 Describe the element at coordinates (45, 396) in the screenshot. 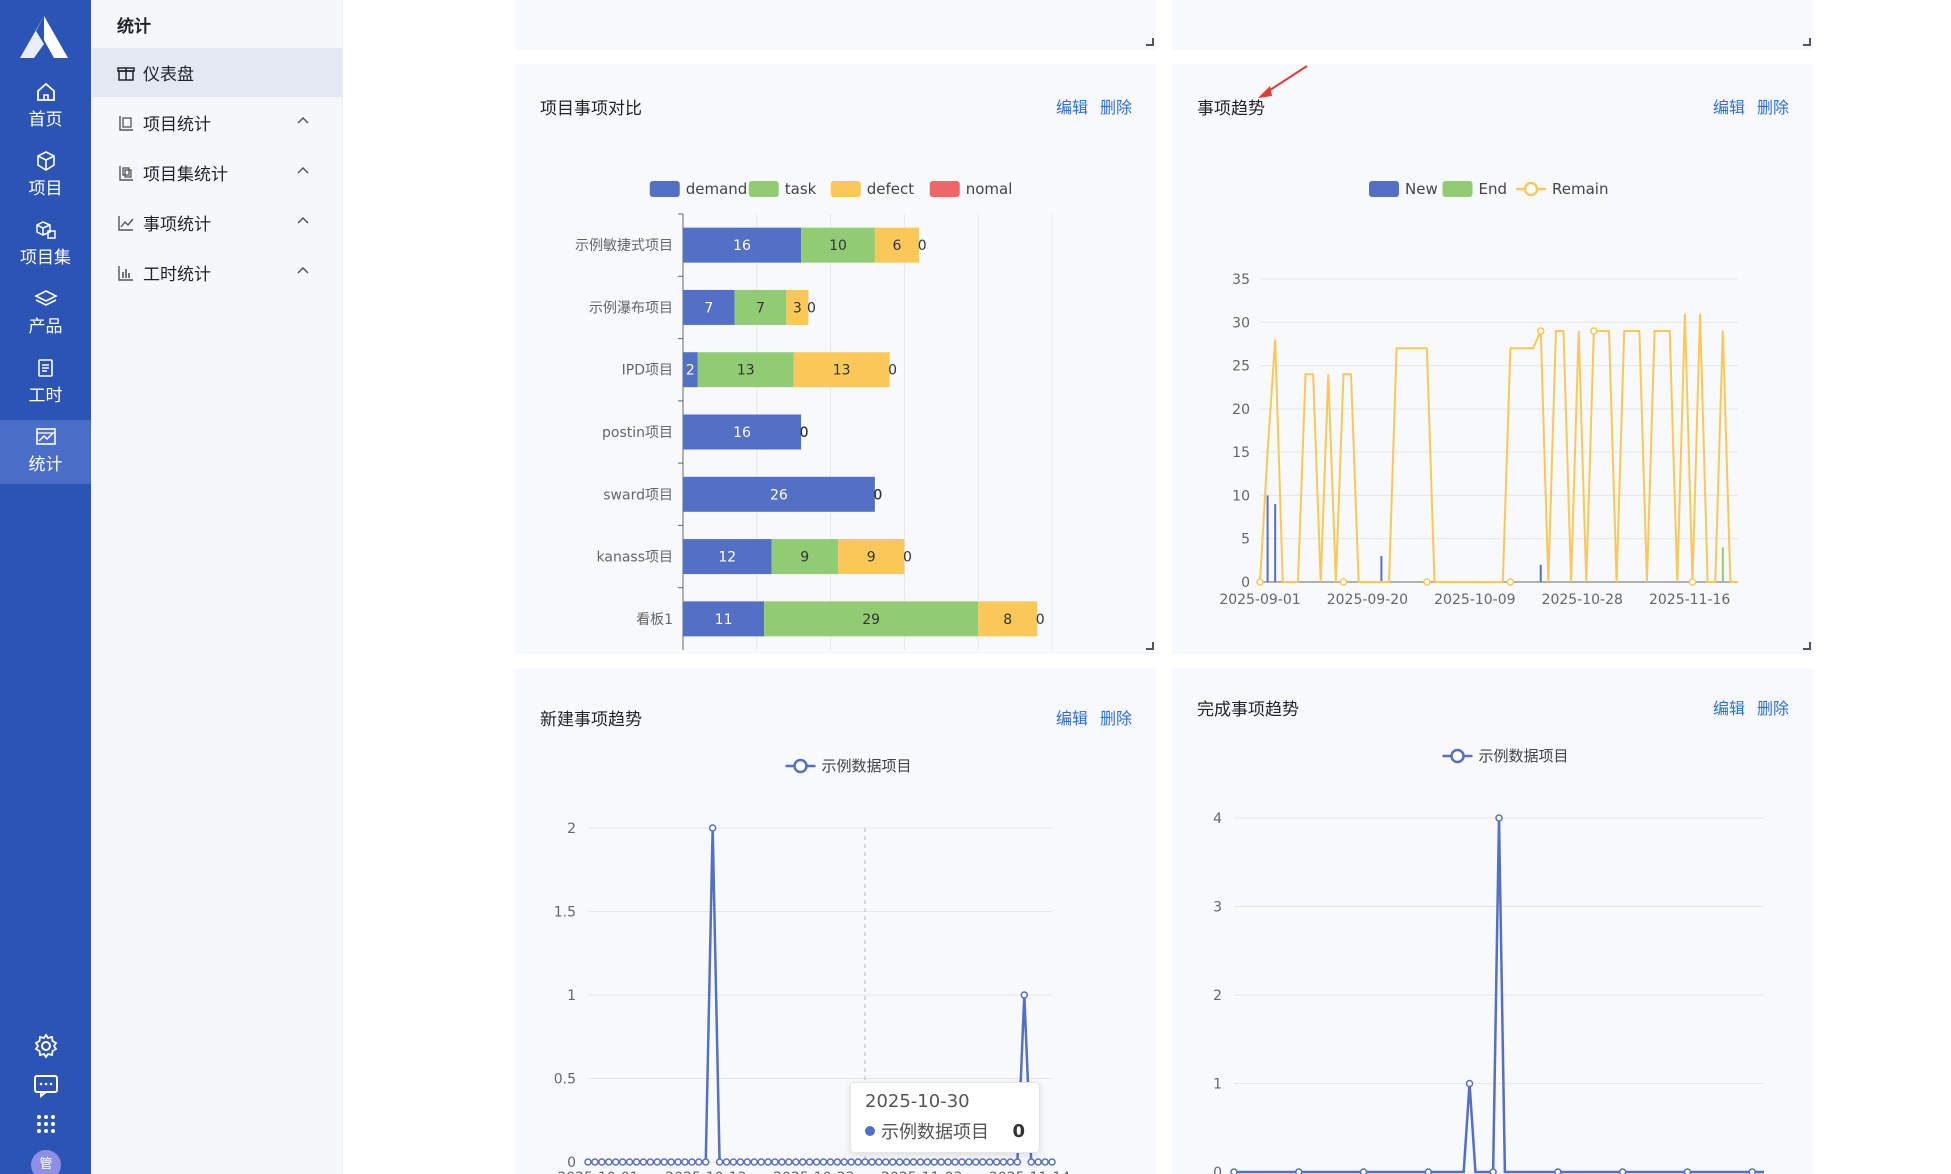

I see `rail-item-label: 工时` at that location.